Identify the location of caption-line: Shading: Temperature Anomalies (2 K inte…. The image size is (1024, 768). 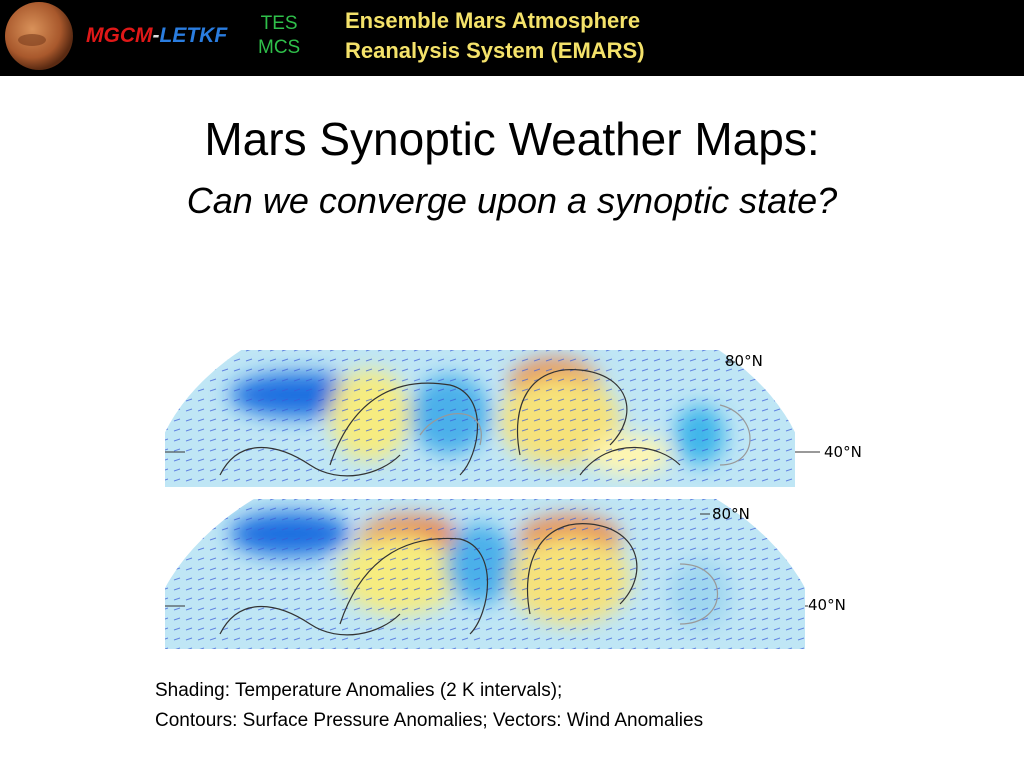
(359, 690).